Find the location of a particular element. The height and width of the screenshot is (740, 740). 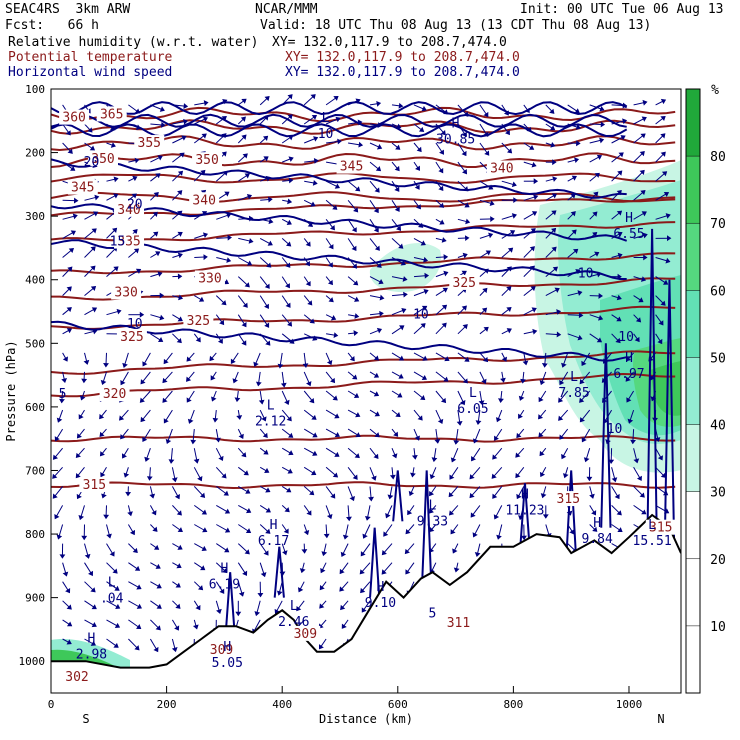

y-tick-label: 400 is located at coordinates (35, 280).